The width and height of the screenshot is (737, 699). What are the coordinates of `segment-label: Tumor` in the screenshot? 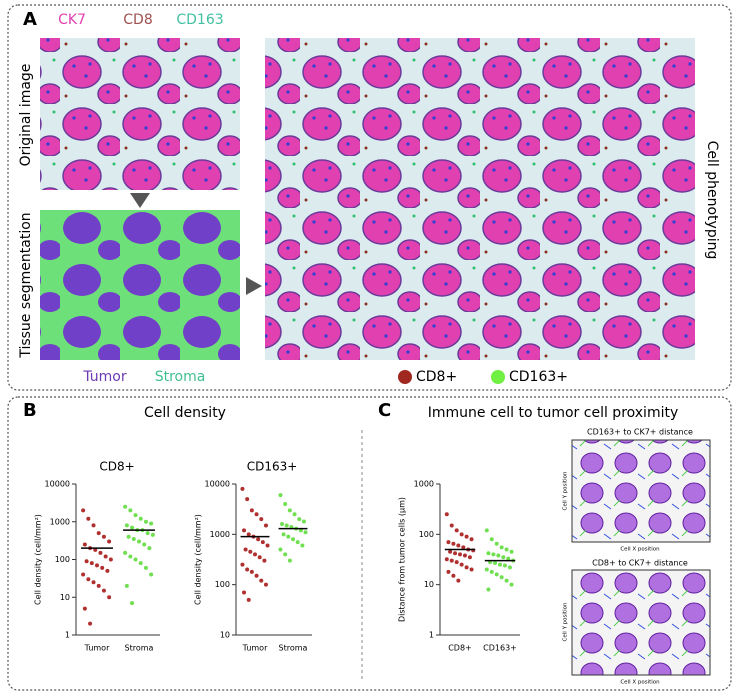 It's located at (104, 377).